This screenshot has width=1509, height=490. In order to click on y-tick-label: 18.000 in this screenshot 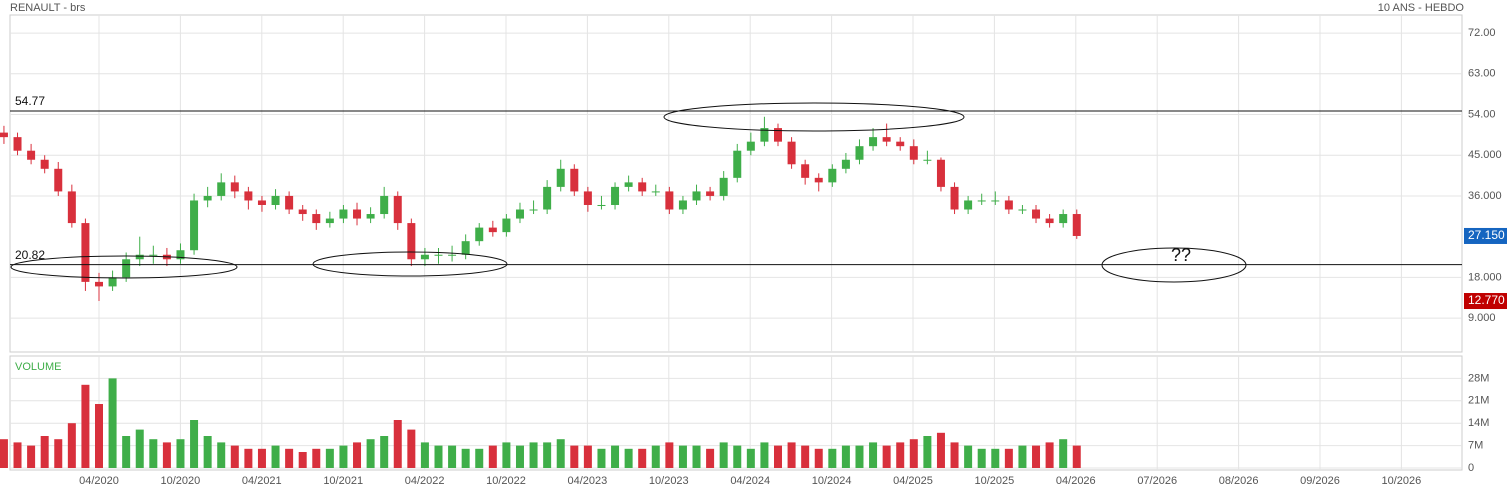, I will do `click(1485, 277)`.